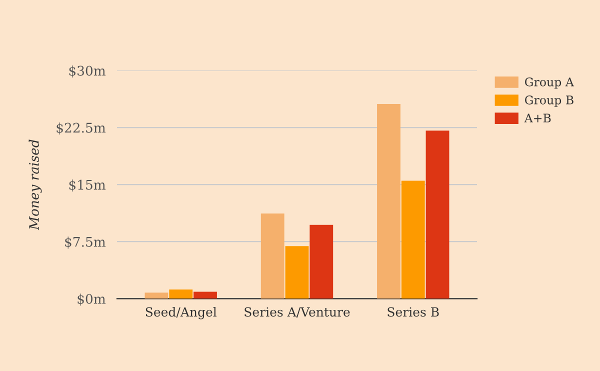  What do you see at coordinates (35, 185) in the screenshot?
I see `y-axis-title: Money raised` at bounding box center [35, 185].